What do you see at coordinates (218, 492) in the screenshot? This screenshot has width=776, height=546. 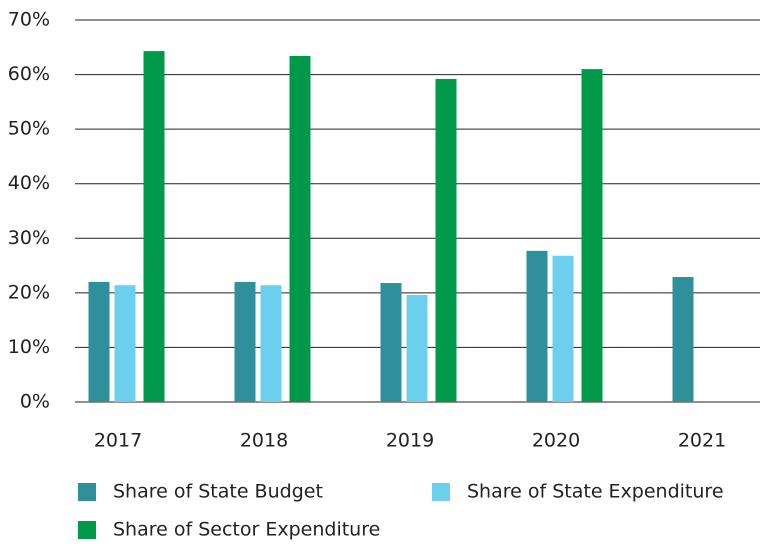 I see `legend-label: Share of State Budget` at bounding box center [218, 492].